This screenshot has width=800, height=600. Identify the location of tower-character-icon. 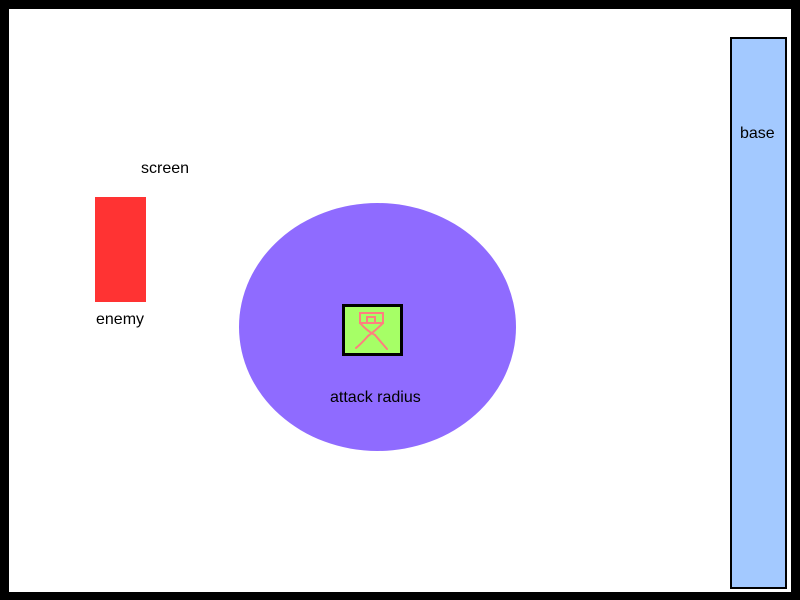
(372, 330).